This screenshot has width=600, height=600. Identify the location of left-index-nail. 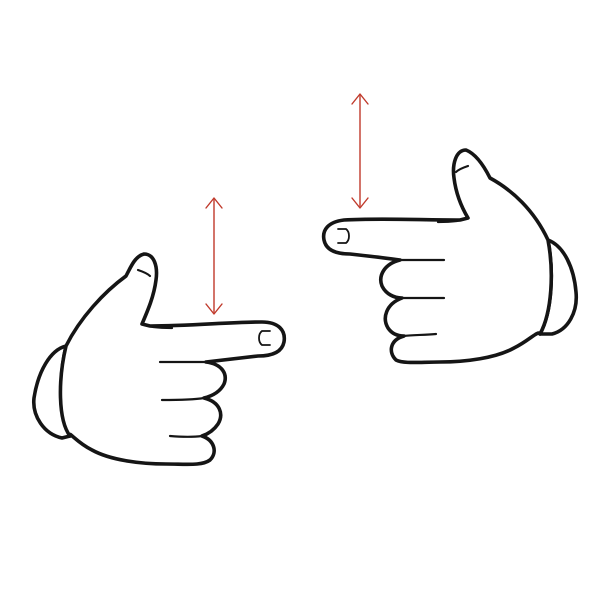
(264, 338).